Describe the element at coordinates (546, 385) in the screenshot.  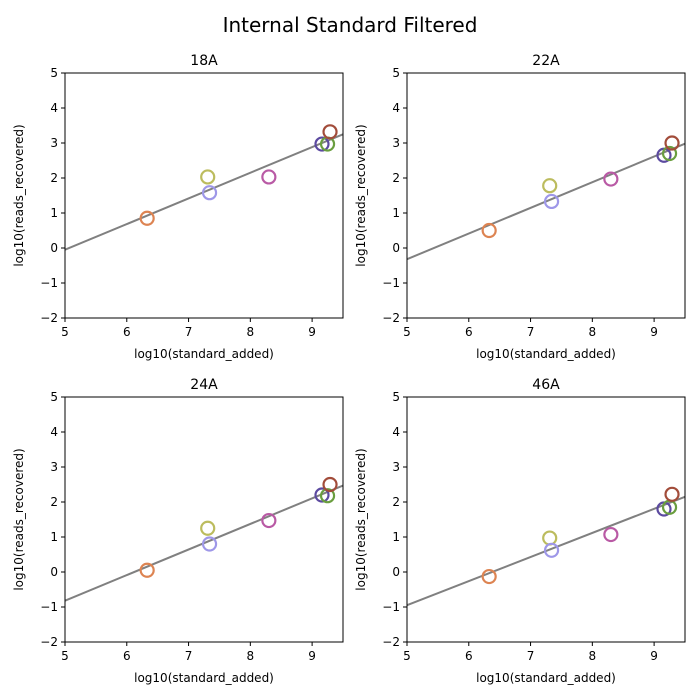
I see `subplot-title: 46A` at that location.